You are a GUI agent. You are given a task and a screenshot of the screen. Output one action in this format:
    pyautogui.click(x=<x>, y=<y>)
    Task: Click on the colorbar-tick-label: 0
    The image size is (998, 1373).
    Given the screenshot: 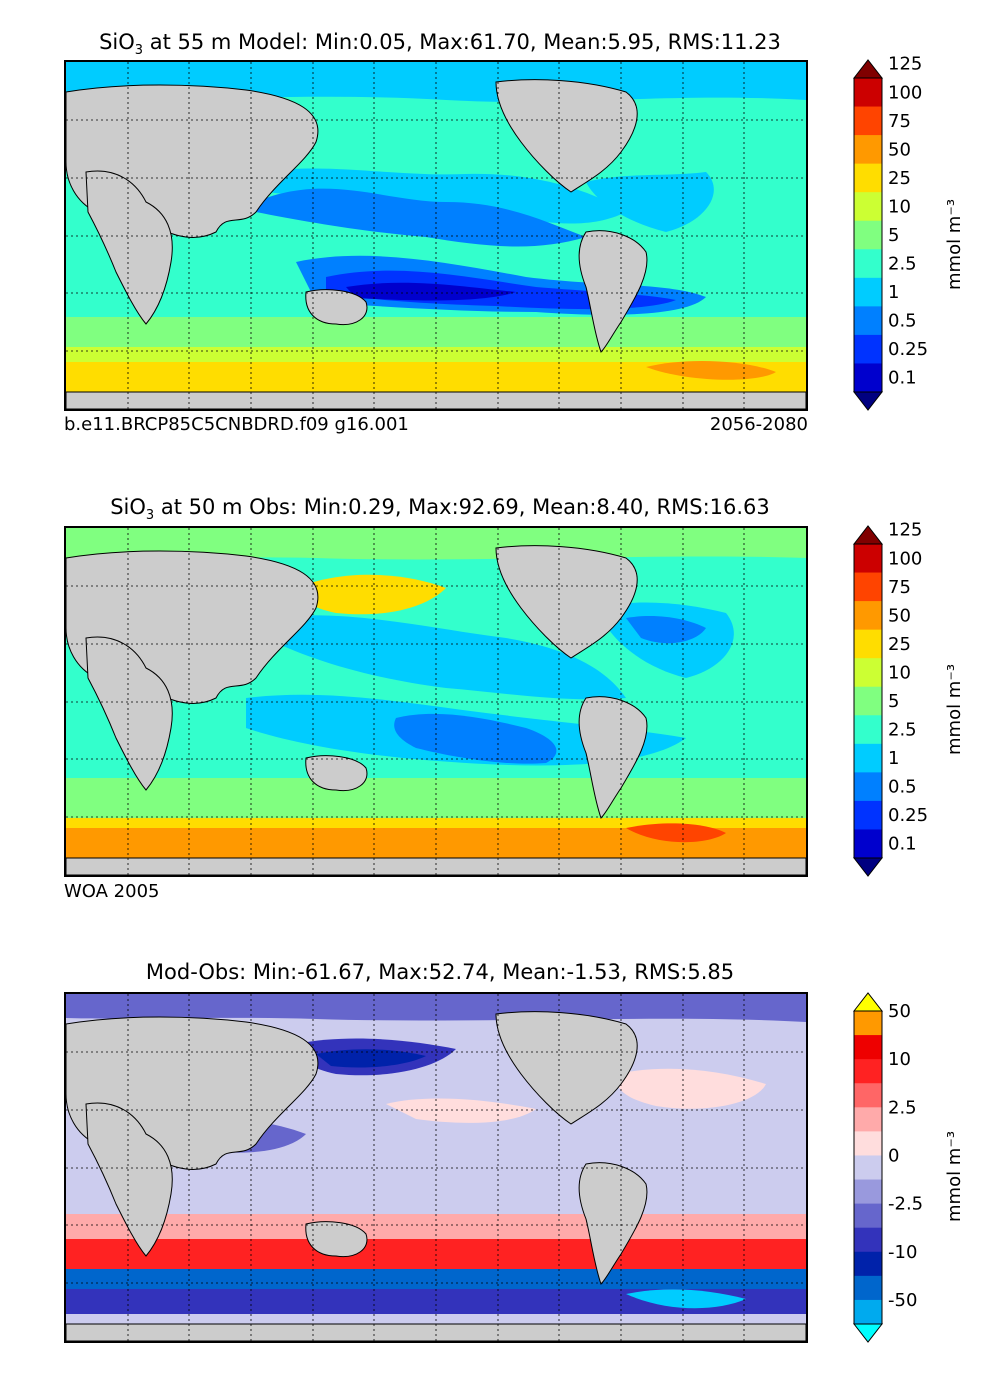 What is the action you would take?
    pyautogui.click(x=893, y=1155)
    